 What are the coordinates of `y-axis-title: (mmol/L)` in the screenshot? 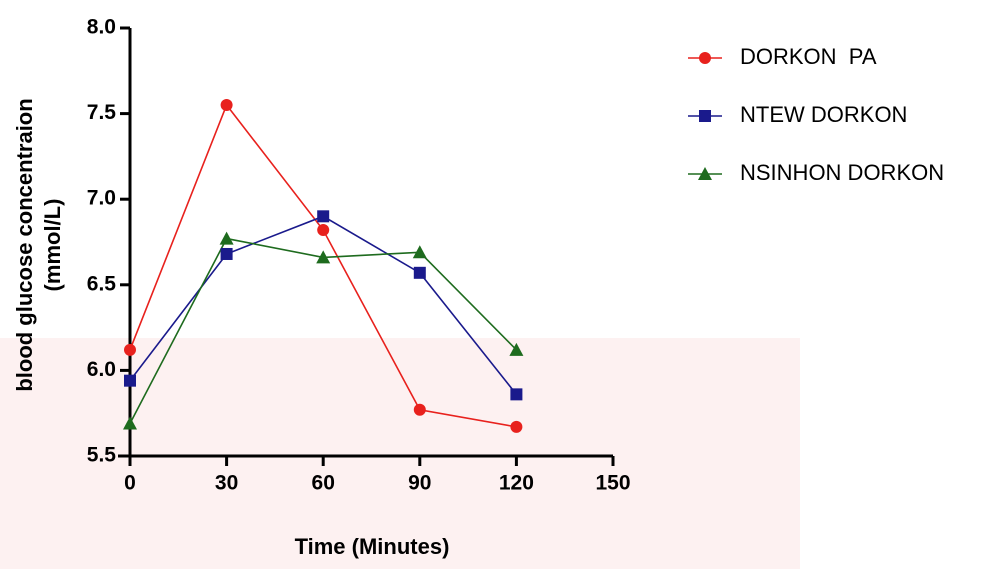 It's located at (52, 245).